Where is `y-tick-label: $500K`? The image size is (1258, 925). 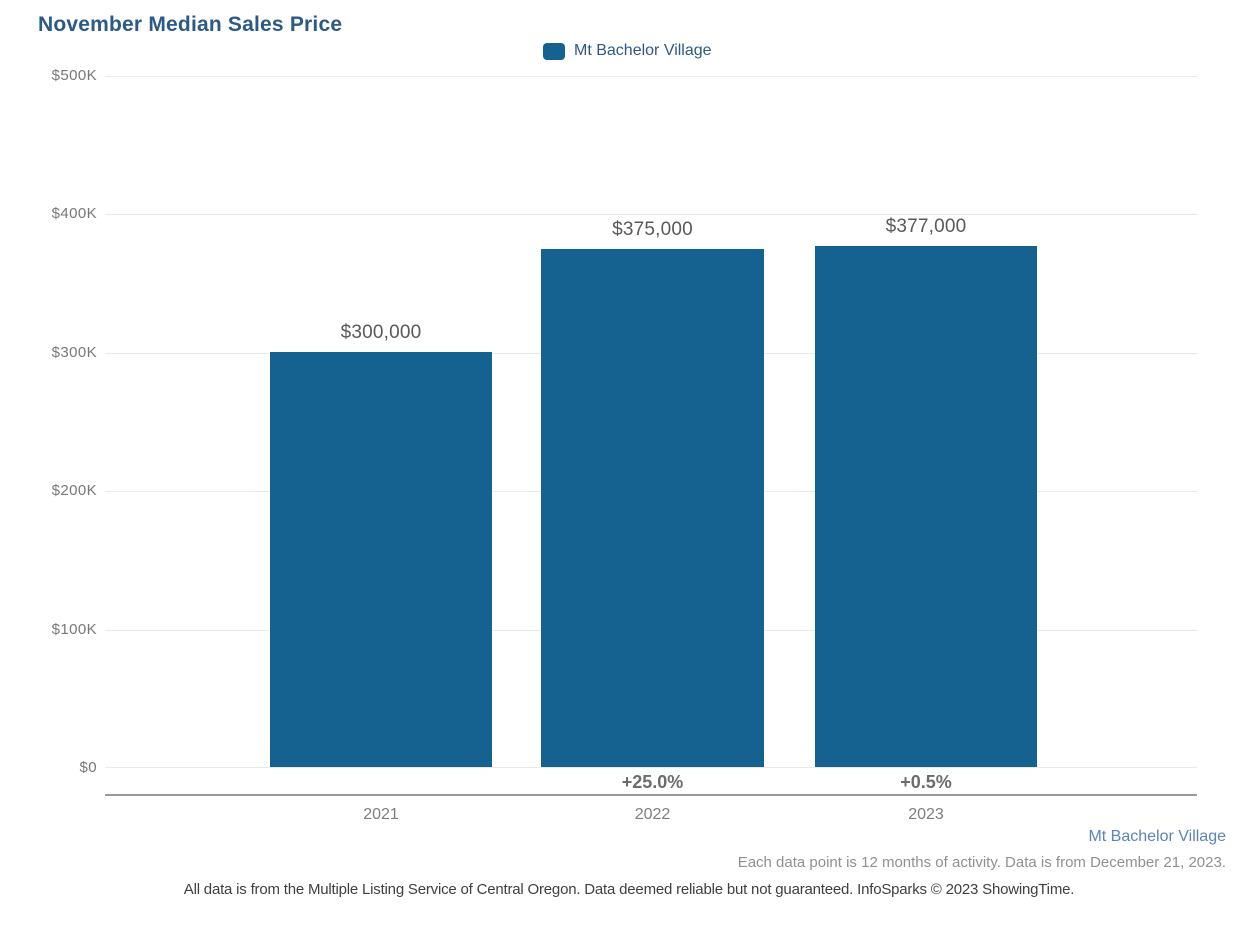
y-tick-label: $500K is located at coordinates (74, 75).